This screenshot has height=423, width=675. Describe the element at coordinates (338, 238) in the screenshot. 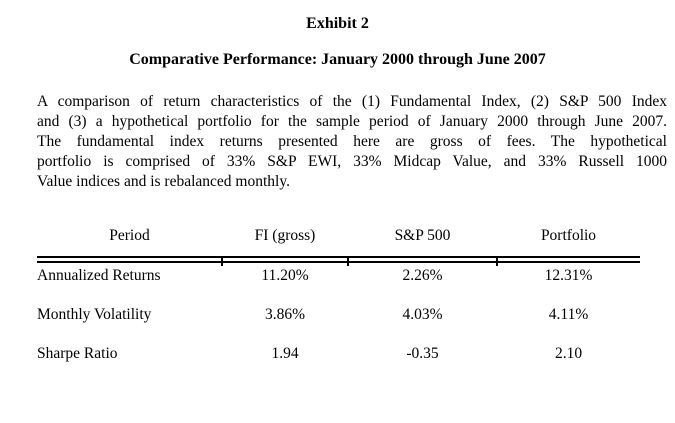

I see `table-header-row: Period FI (gross) S&P 500 Portfolio` at that location.